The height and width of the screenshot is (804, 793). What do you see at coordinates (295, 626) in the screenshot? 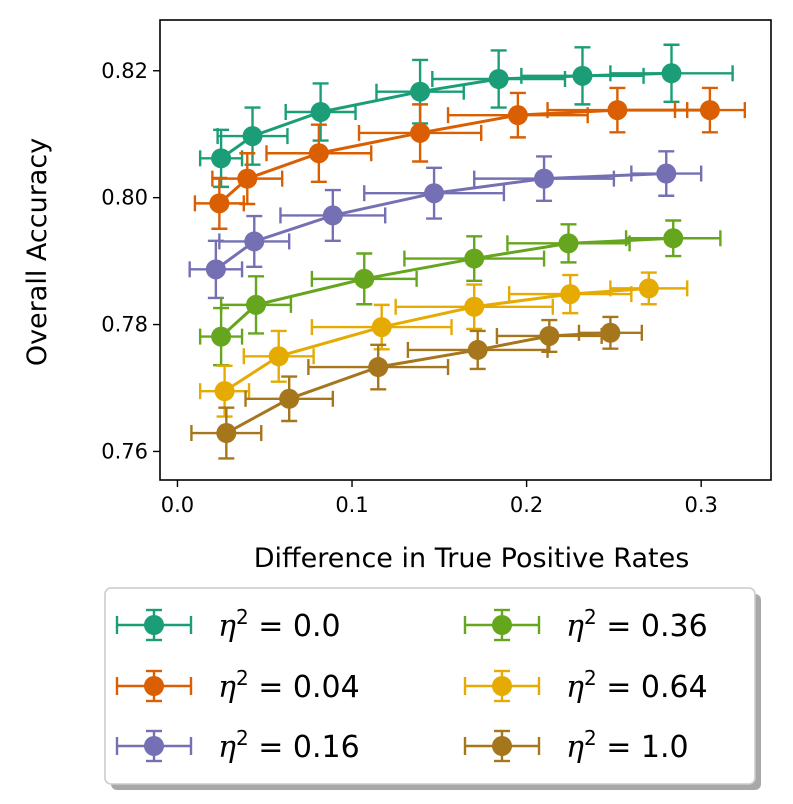
I see `legend-value: = 0.0` at bounding box center [295, 626].